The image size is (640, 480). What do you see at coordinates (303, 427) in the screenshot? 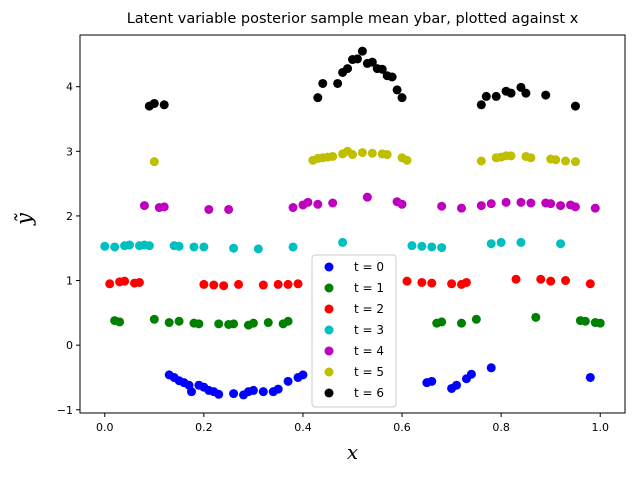
I see `x-tick-label: 0.4` at bounding box center [303, 427].